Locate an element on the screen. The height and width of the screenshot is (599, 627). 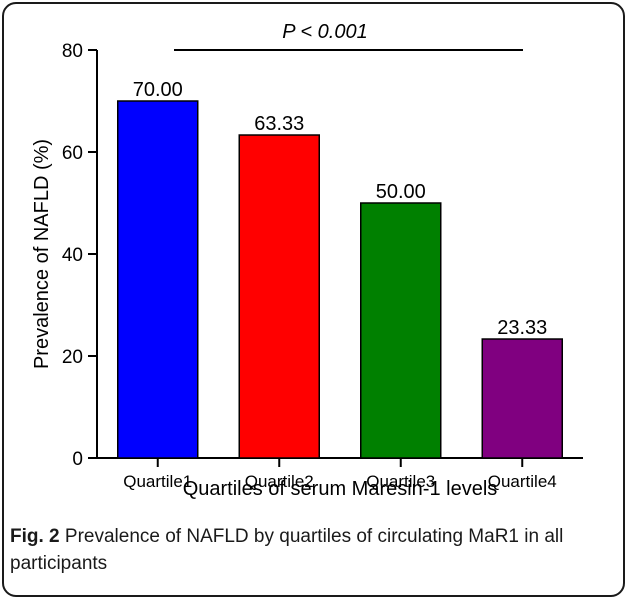
x-tick-label: Quartile4 is located at coordinates (522, 481).